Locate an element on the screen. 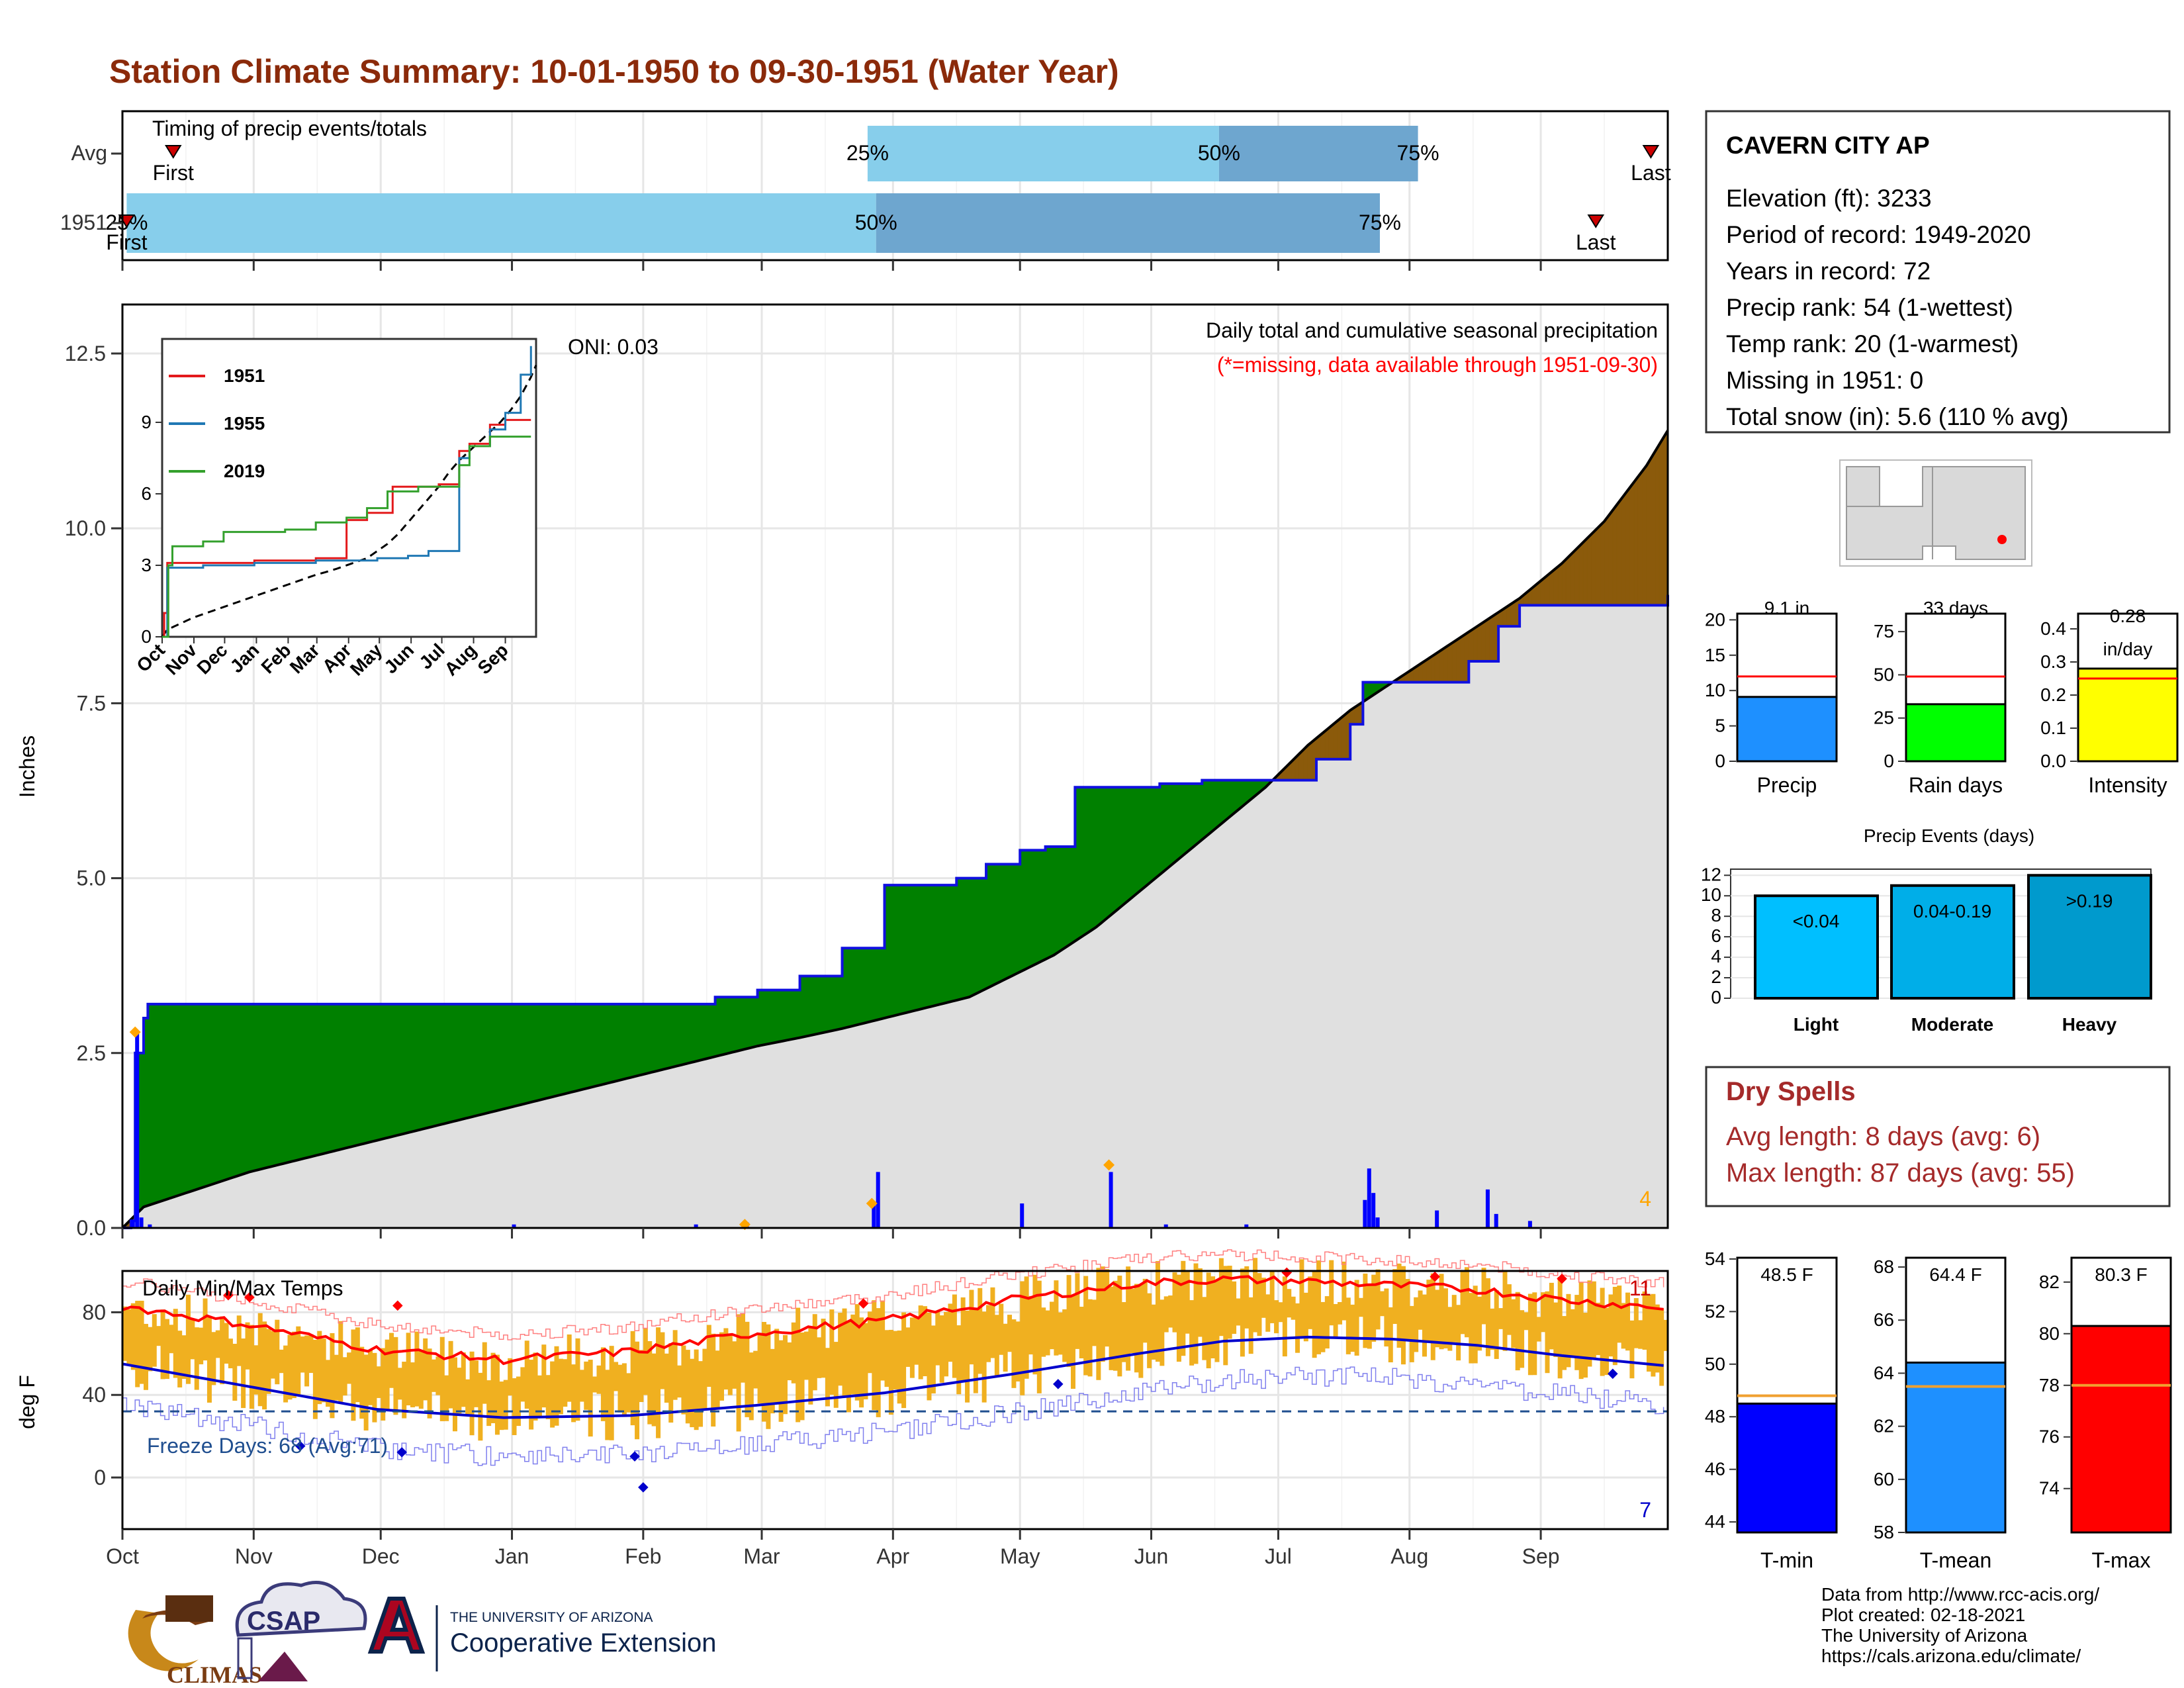  temp-title: Daily Min/Max Temps is located at coordinates (242, 1288).